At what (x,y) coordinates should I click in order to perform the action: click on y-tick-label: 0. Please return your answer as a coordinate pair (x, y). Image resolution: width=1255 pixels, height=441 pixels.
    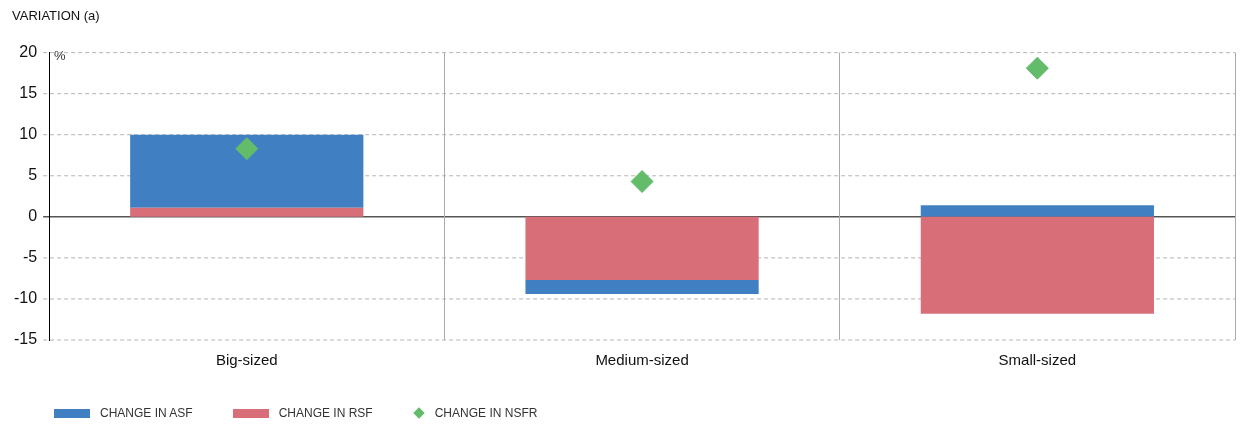
    Looking at the image, I should click on (33, 216).